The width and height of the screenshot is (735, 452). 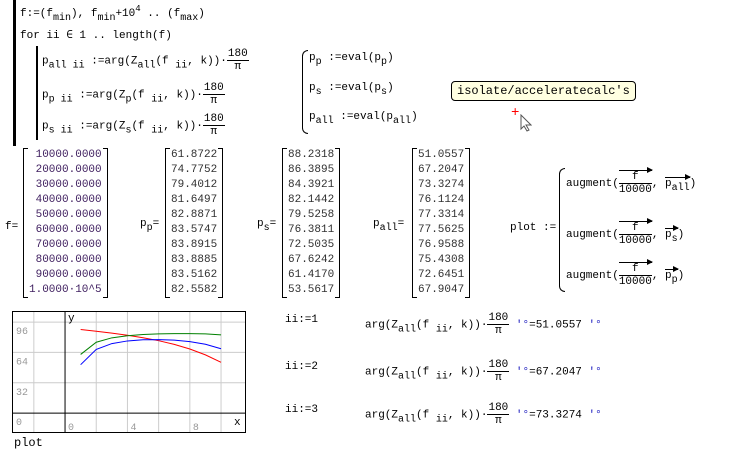 What do you see at coordinates (194, 245) in the screenshot?
I see `matrix-cell: 83.8915` at bounding box center [194, 245].